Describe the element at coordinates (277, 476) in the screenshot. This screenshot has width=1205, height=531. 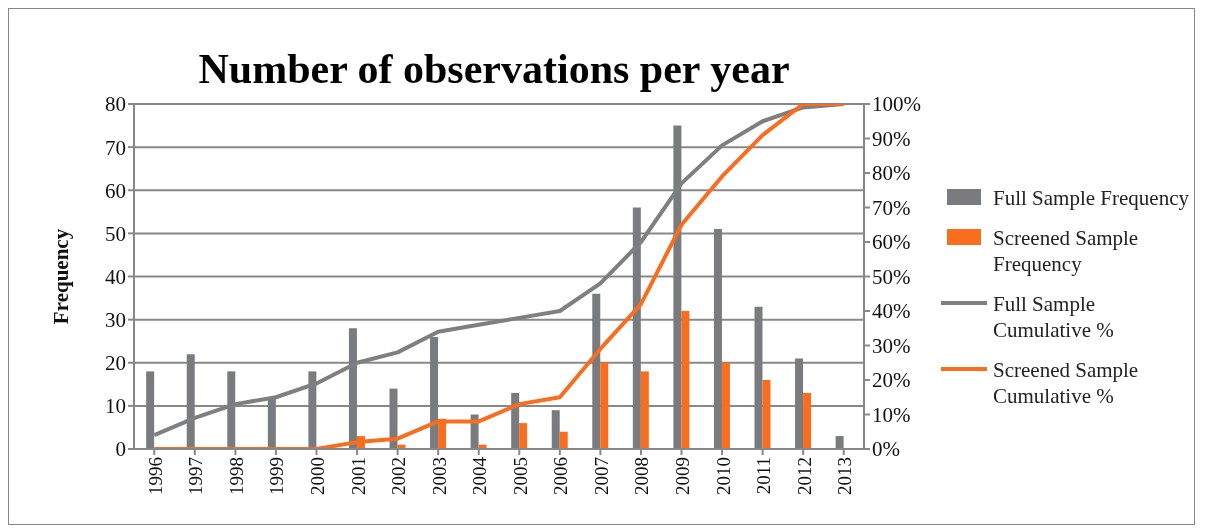
I see `x-tick-label: 1999` at that location.